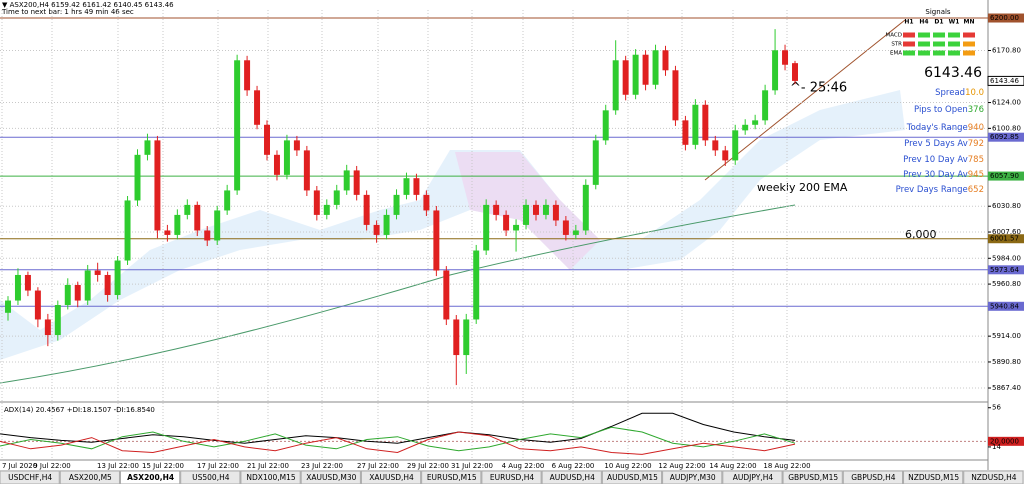 This screenshot has width=1024, height=484. I want to click on symbol-tab-label: GBPUSD,M15, so click(813, 477).